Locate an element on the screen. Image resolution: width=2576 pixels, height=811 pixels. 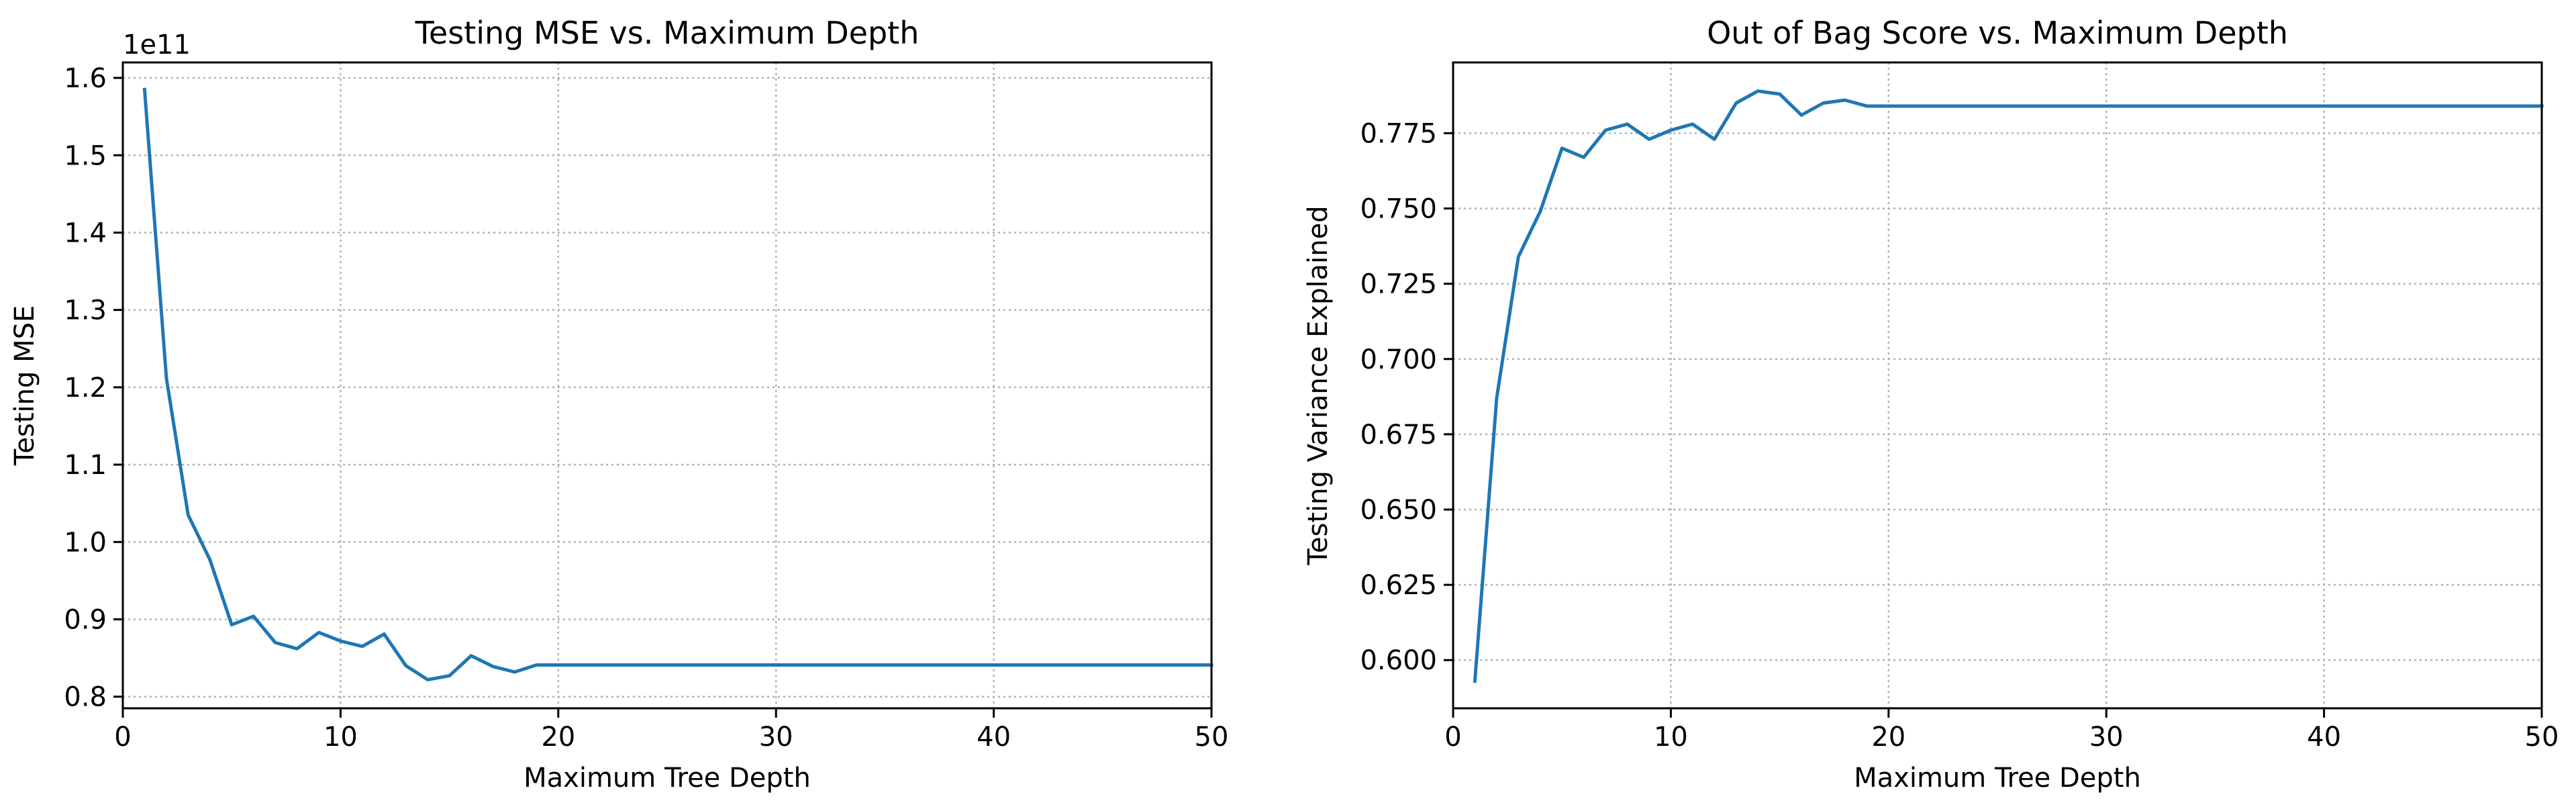
mse-x-axis-label: Maximum Tree Depth is located at coordinates (667, 778).